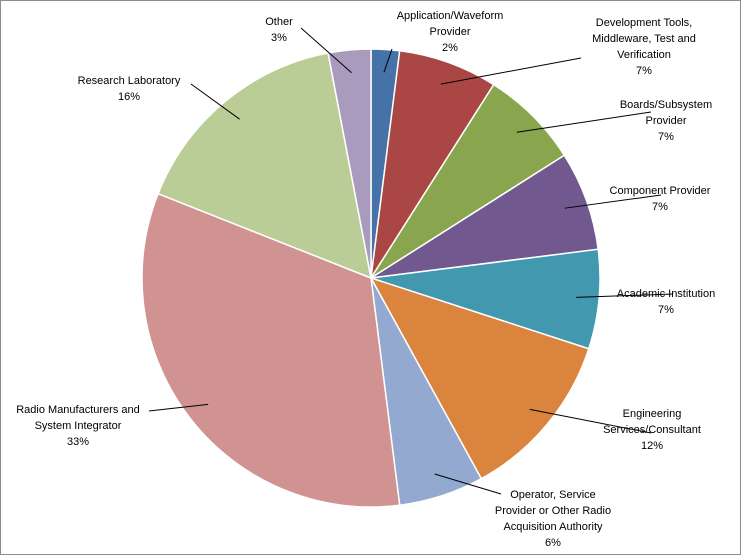  Describe the element at coordinates (129, 81) in the screenshot. I see `category-label-line: Research Laboratory` at that location.